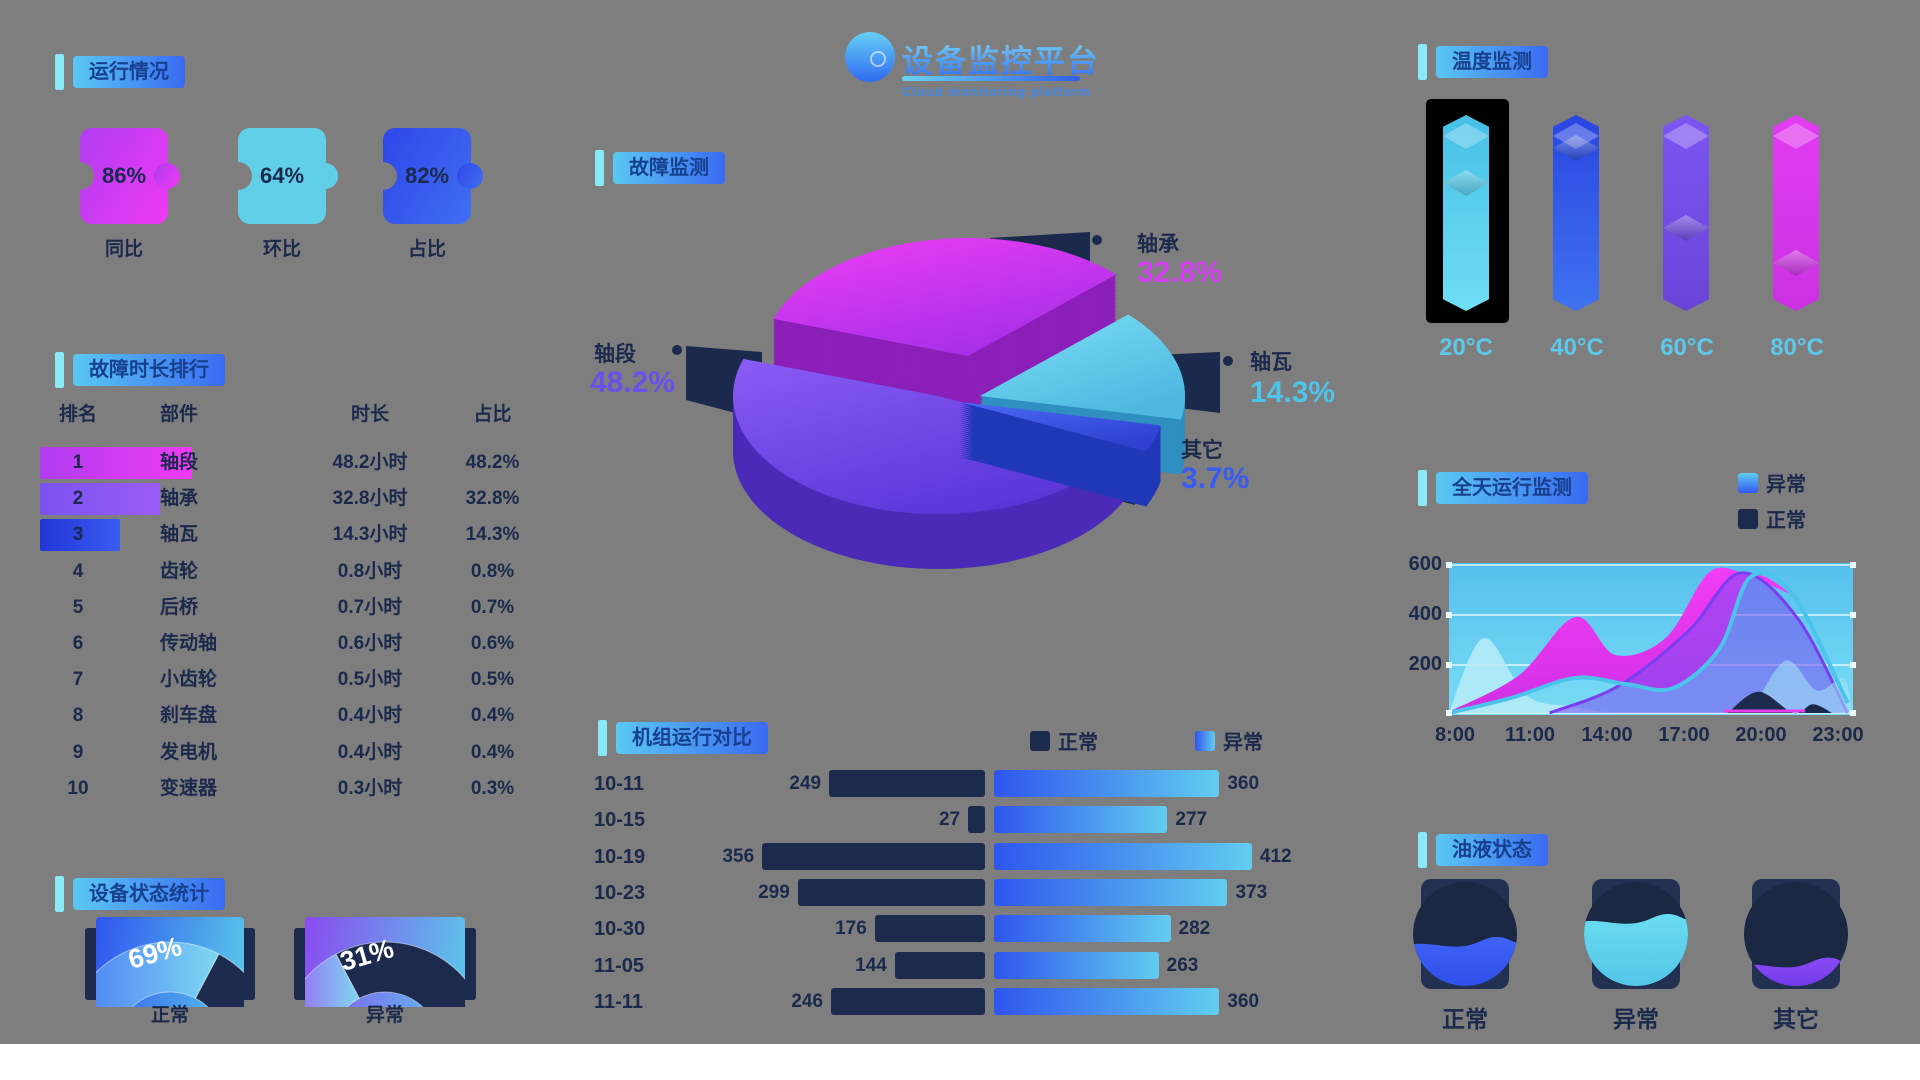  What do you see at coordinates (370, 499) in the screenshot?
I see `cell-time: 32.8小时` at bounding box center [370, 499].